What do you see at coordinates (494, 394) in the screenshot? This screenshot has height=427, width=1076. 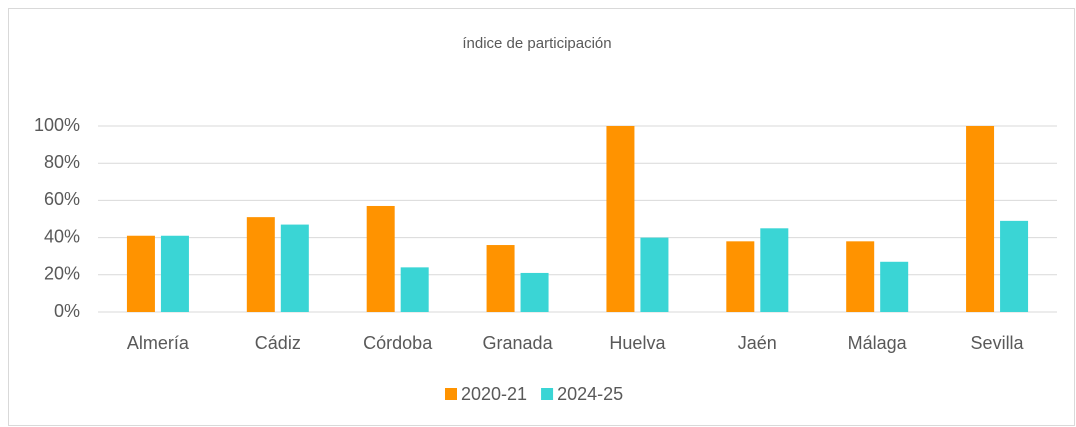 I see `legend-label: 2020-21` at bounding box center [494, 394].